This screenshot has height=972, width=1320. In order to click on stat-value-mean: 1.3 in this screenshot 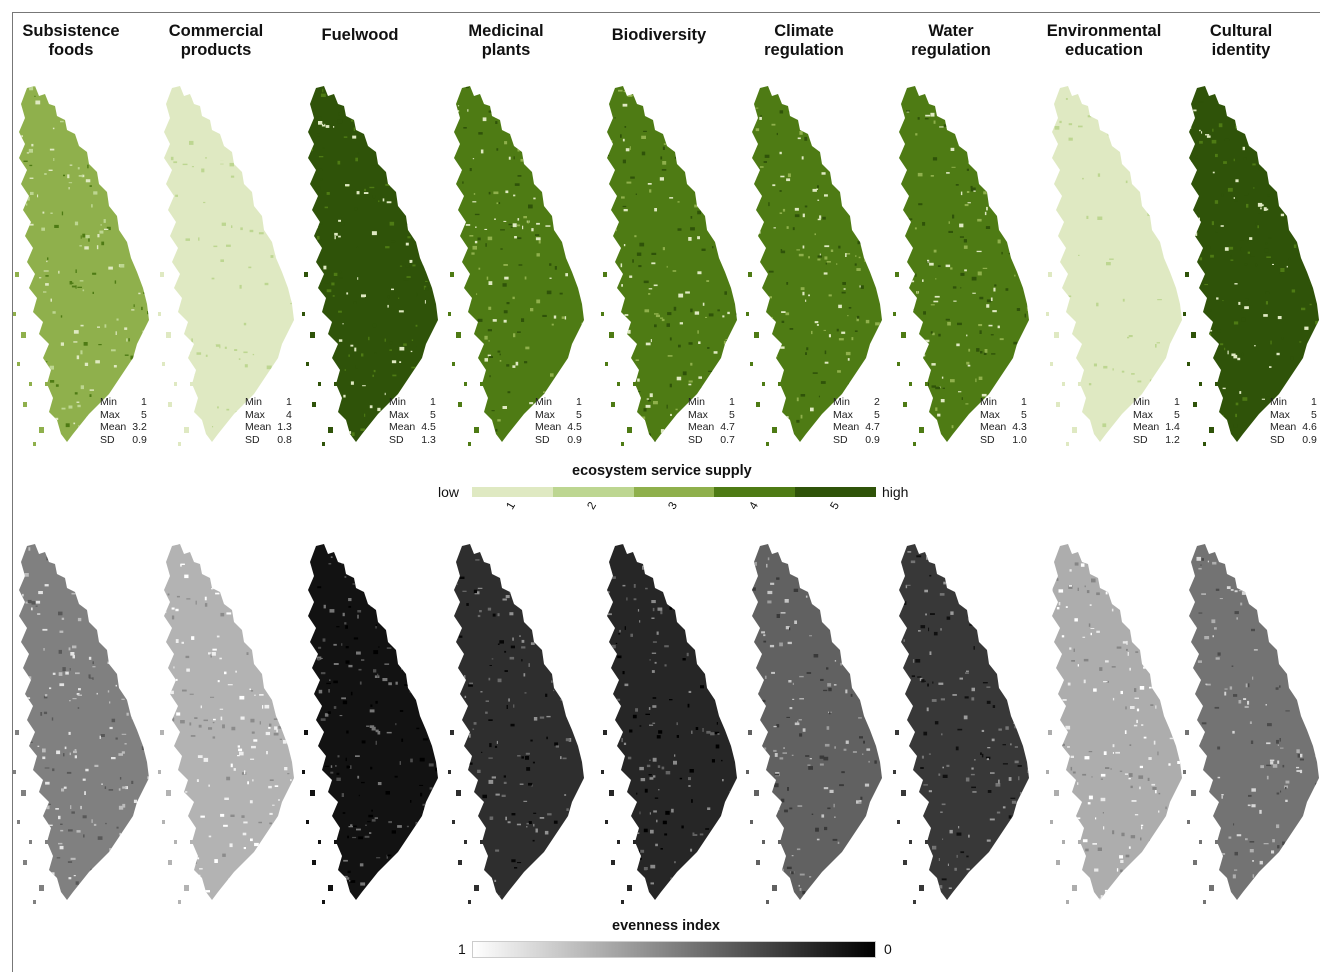, I will do `click(281, 427)`.